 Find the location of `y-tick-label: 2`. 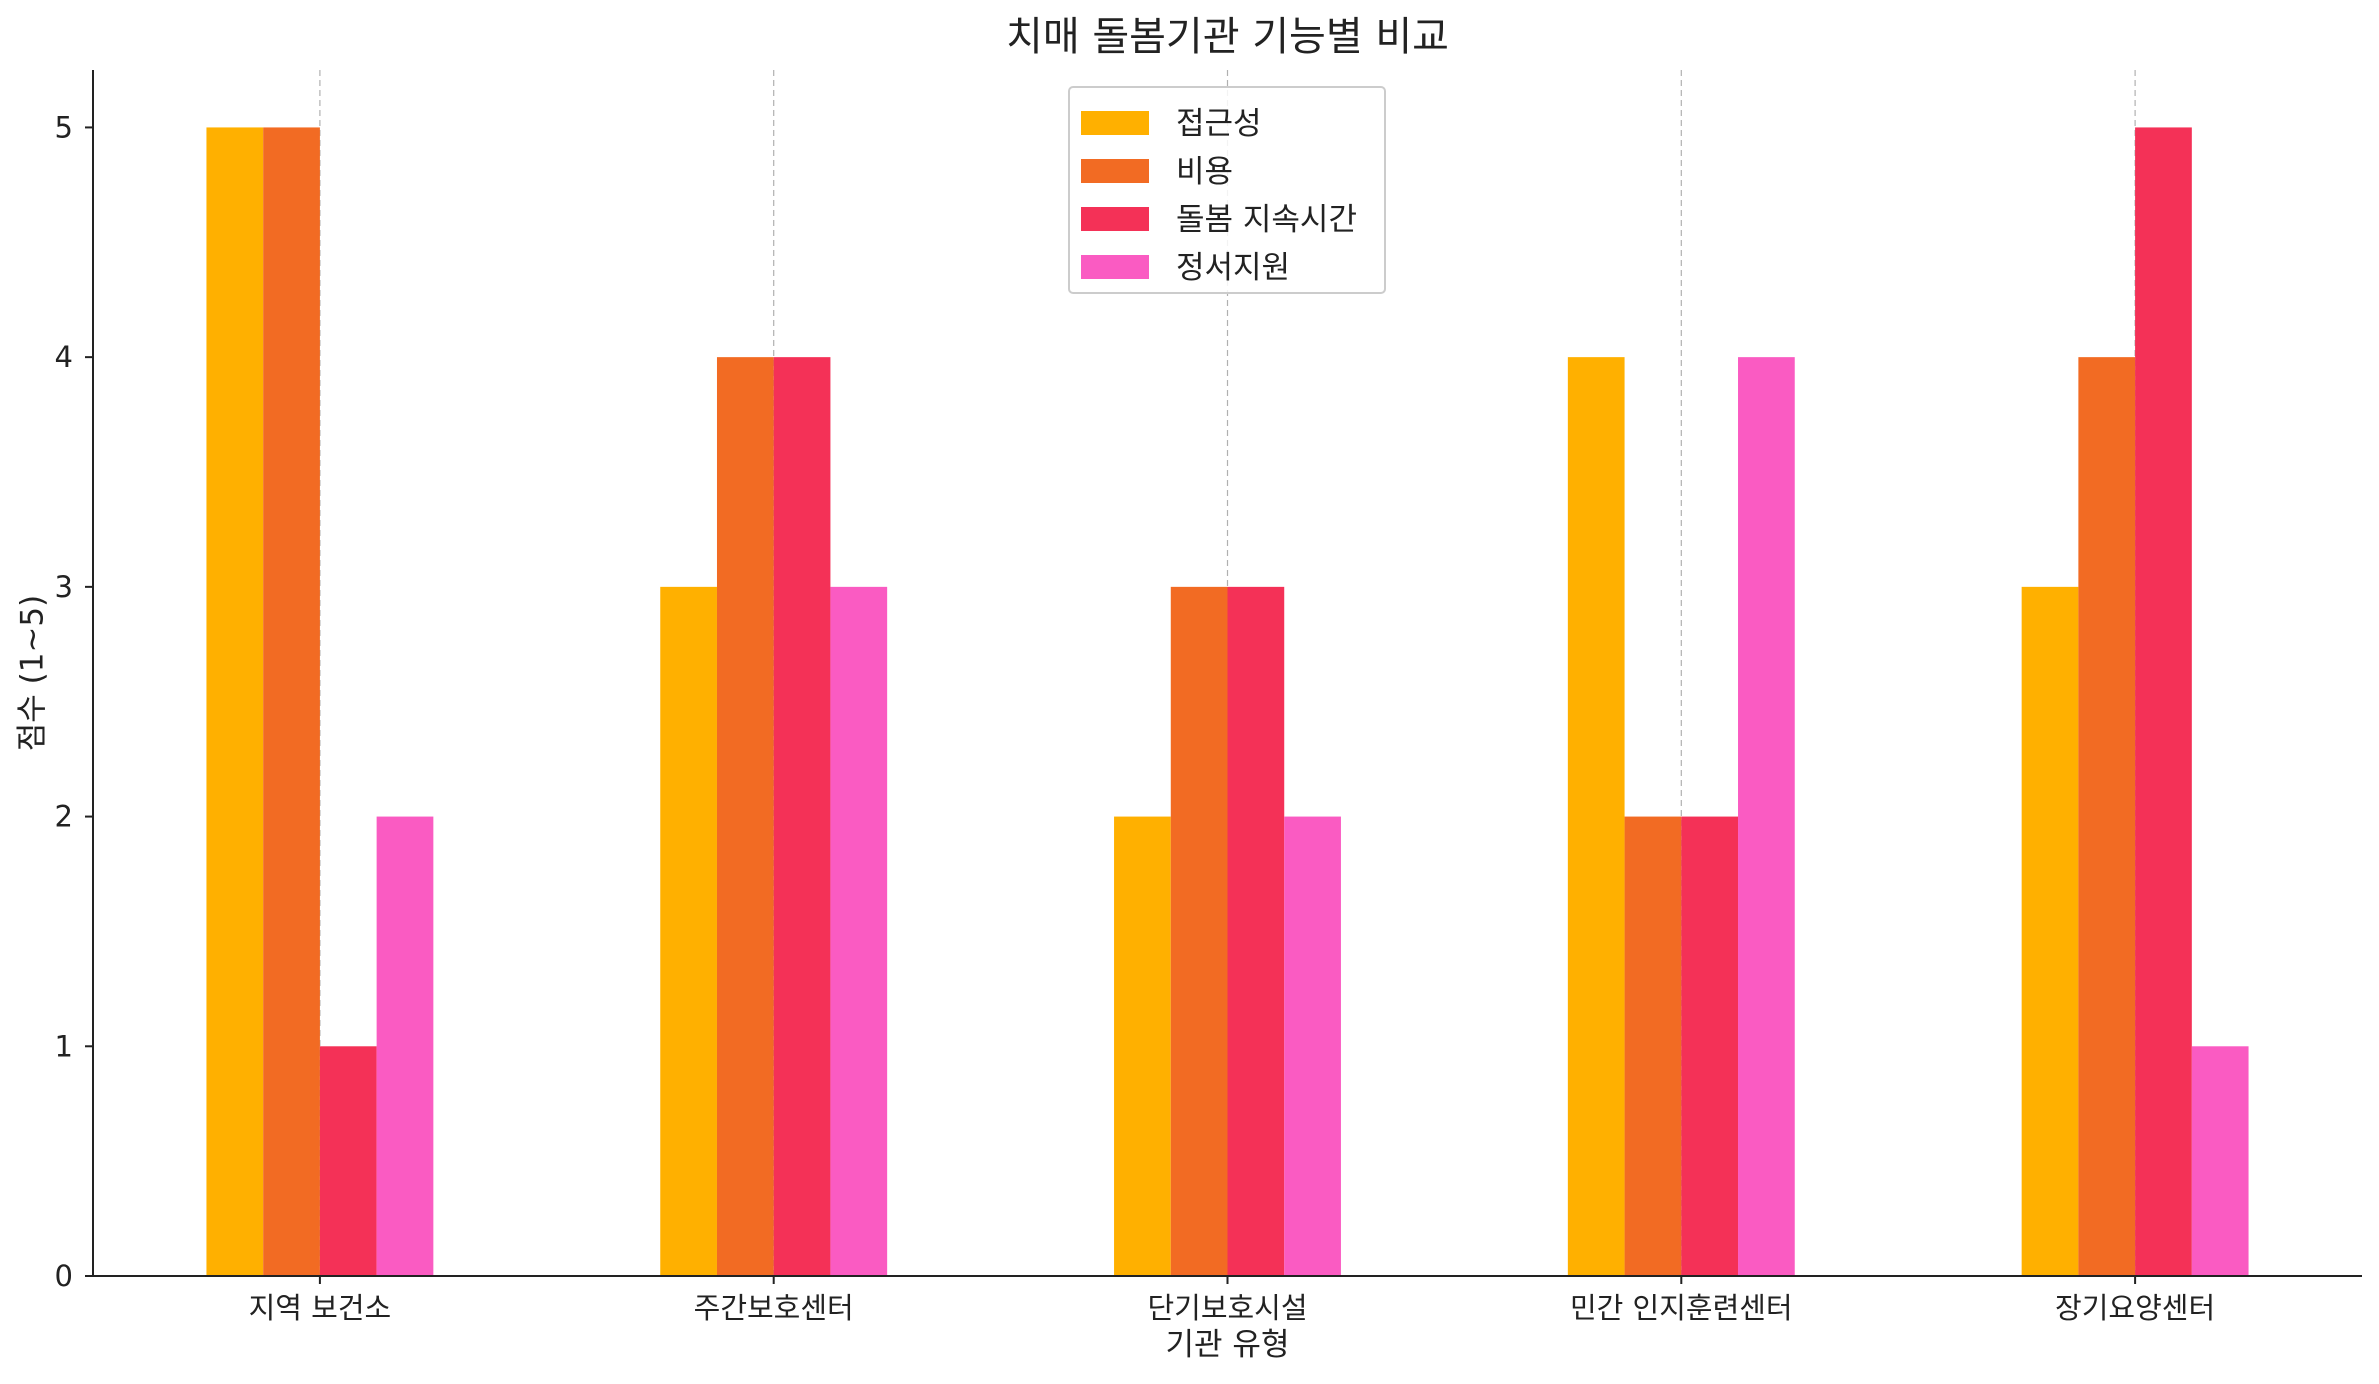

y-tick-label: 2 is located at coordinates (64, 817).